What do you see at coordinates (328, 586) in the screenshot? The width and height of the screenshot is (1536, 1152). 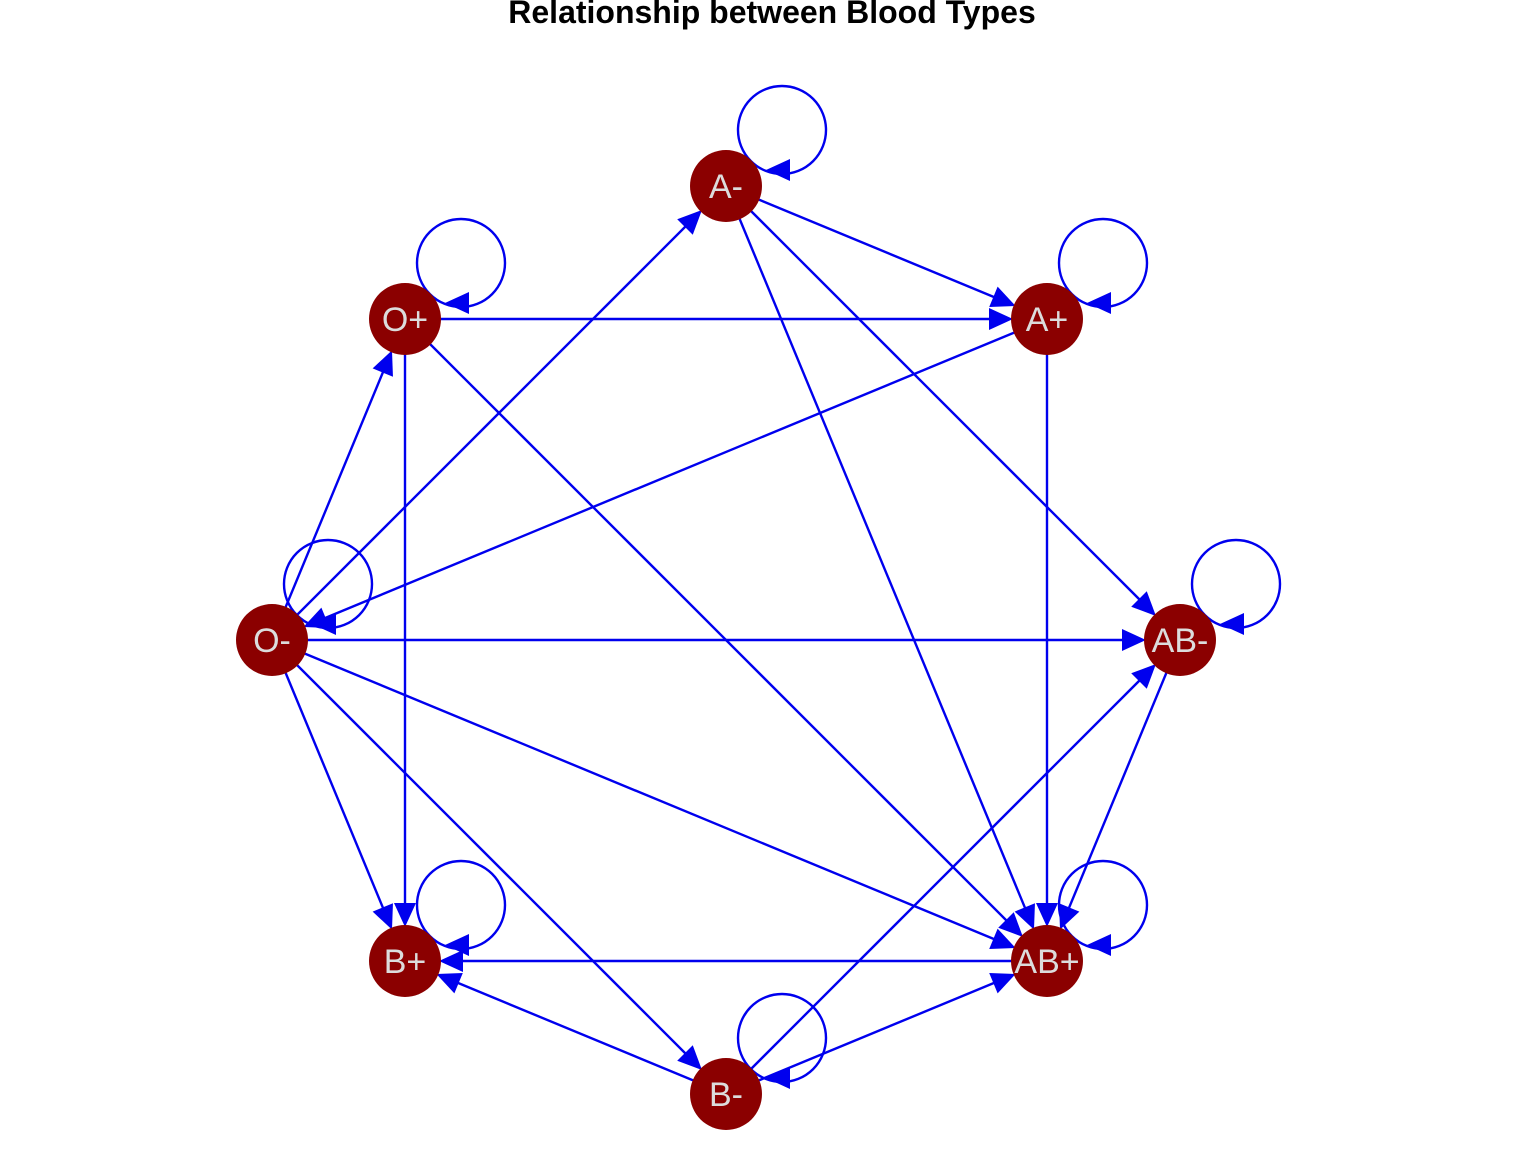 I see `edge-oneg-to-oneg` at bounding box center [328, 586].